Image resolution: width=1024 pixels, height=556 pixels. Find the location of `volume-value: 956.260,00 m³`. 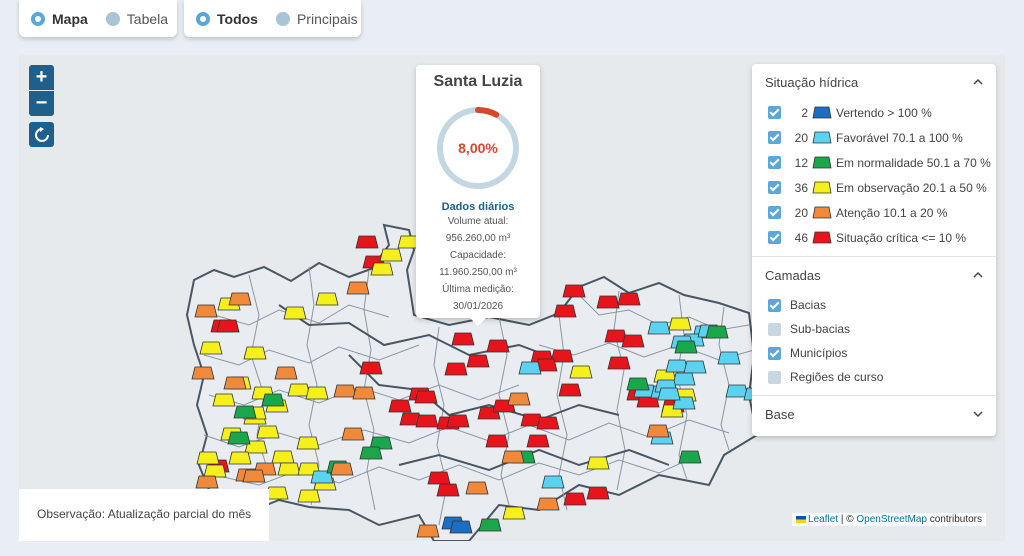

volume-value: 956.260,00 m³ is located at coordinates (478, 238).